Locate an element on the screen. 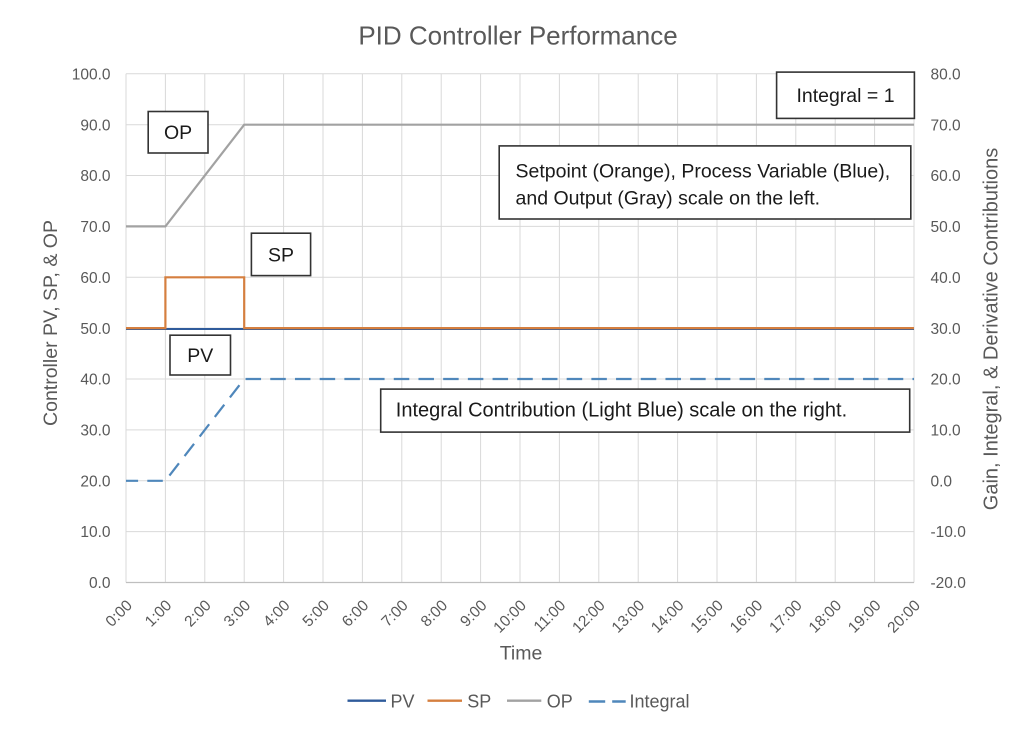 The height and width of the screenshot is (740, 1024). svg-text: 100.0 is located at coordinates (91, 74).